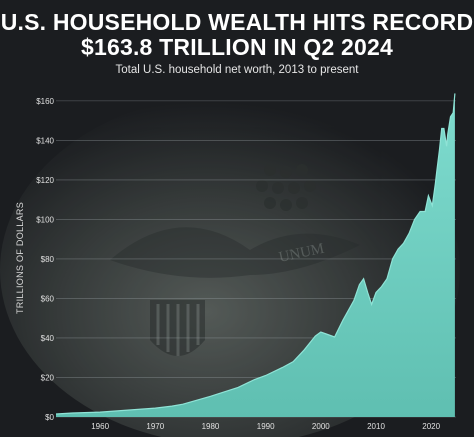  I want to click on title-line-2: $163.8 TRILLION IN Q2 2024, so click(237, 47).